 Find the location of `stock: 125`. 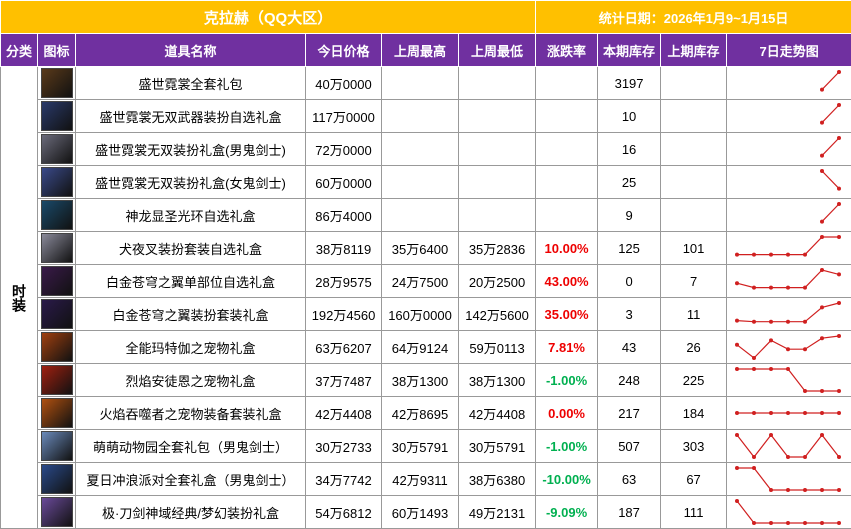

stock: 125 is located at coordinates (629, 248).